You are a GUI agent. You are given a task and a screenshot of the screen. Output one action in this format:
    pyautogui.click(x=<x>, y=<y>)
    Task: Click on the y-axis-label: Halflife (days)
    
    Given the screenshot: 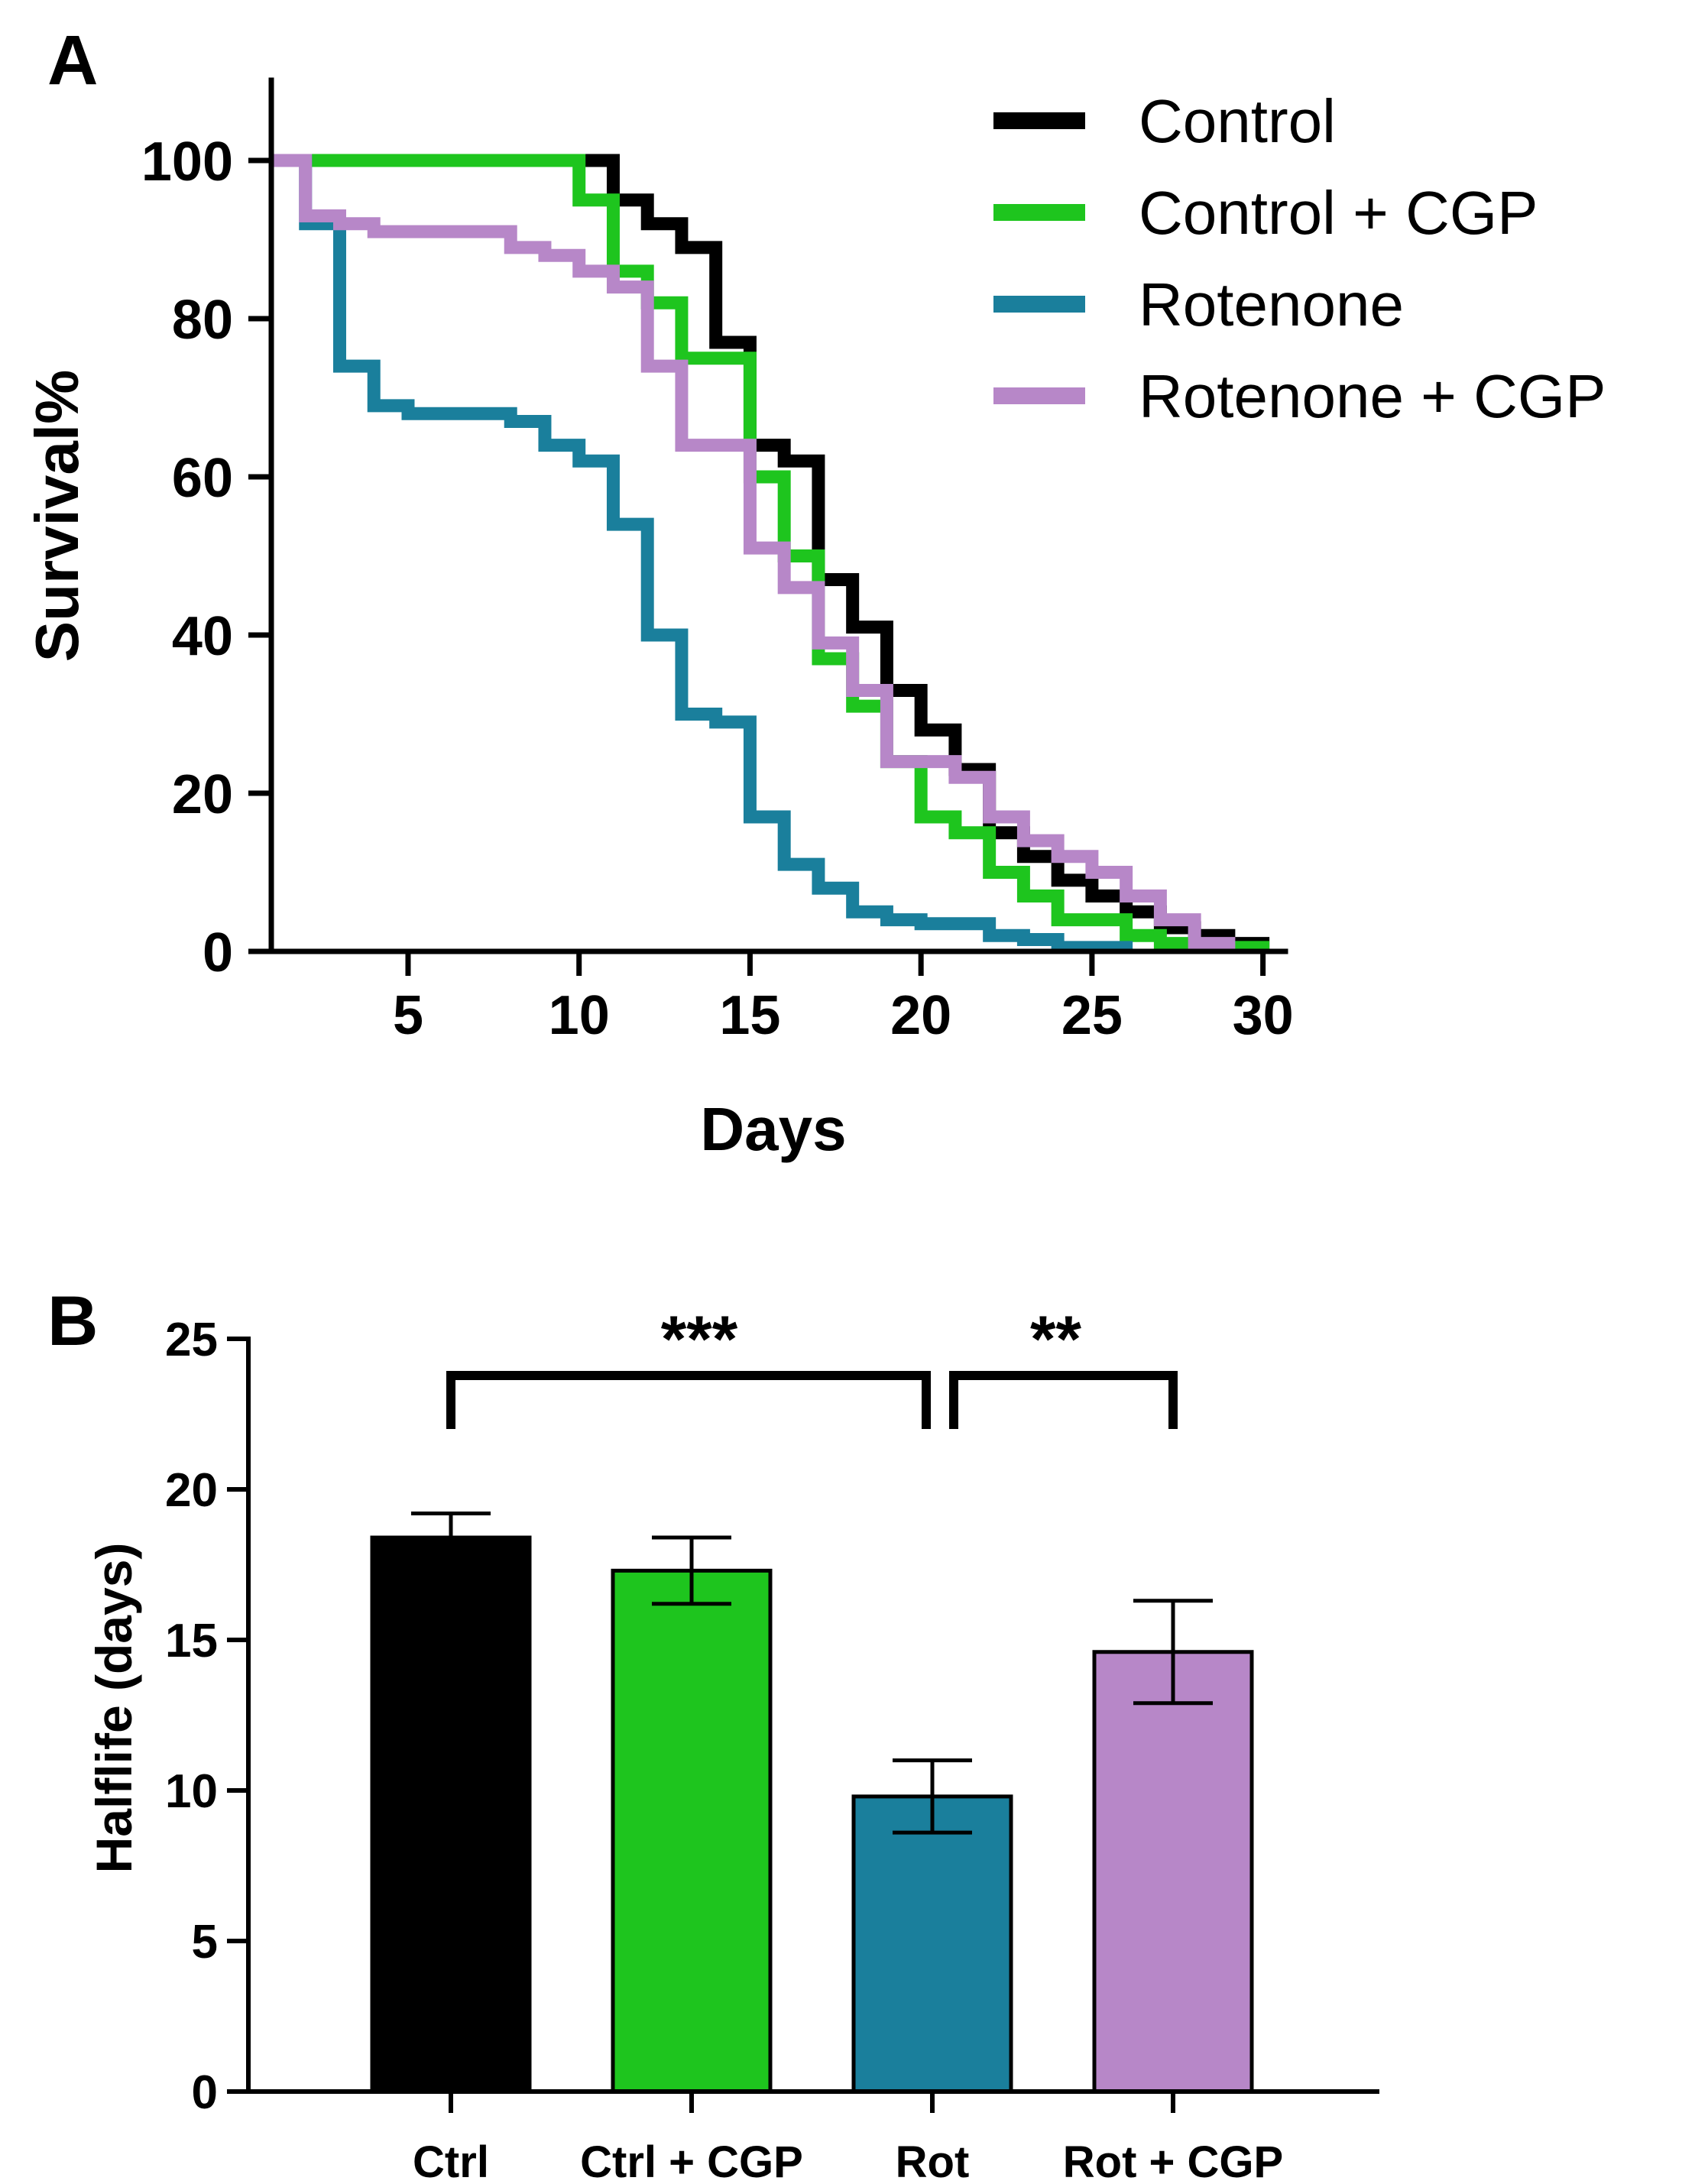 What is the action you would take?
    pyautogui.click(x=114, y=1708)
    